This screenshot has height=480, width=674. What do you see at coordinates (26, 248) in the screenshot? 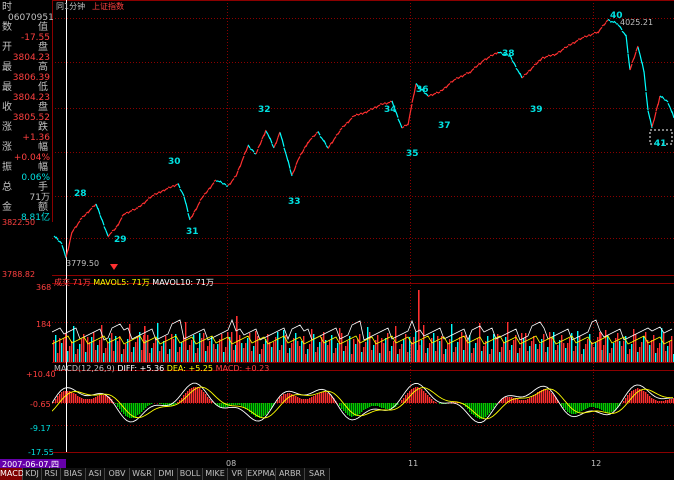
I see `price-axis: 3822.50 3788.82` at bounding box center [26, 248].